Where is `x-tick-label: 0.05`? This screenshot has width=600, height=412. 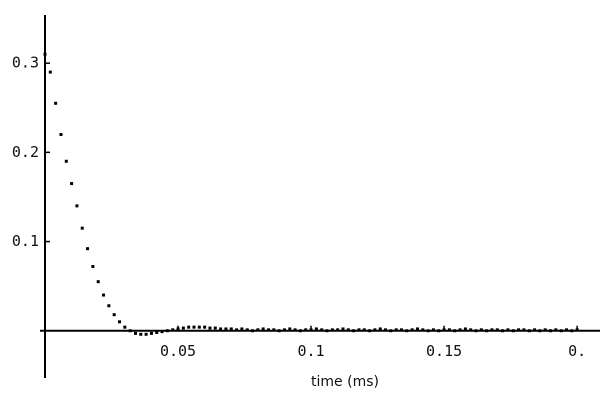
x-tick-label: 0.05 is located at coordinates (178, 351).